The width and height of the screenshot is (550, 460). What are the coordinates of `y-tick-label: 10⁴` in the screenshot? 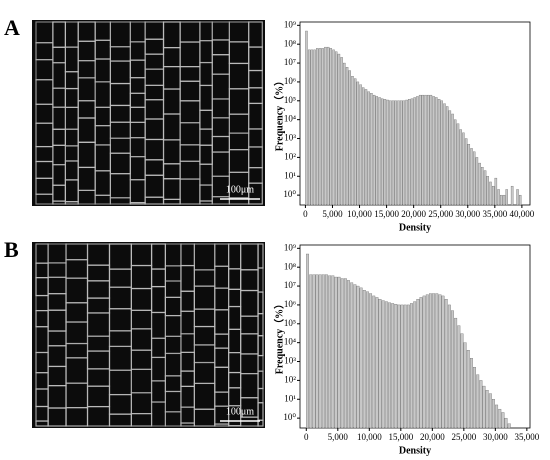 It's located at (290, 342).